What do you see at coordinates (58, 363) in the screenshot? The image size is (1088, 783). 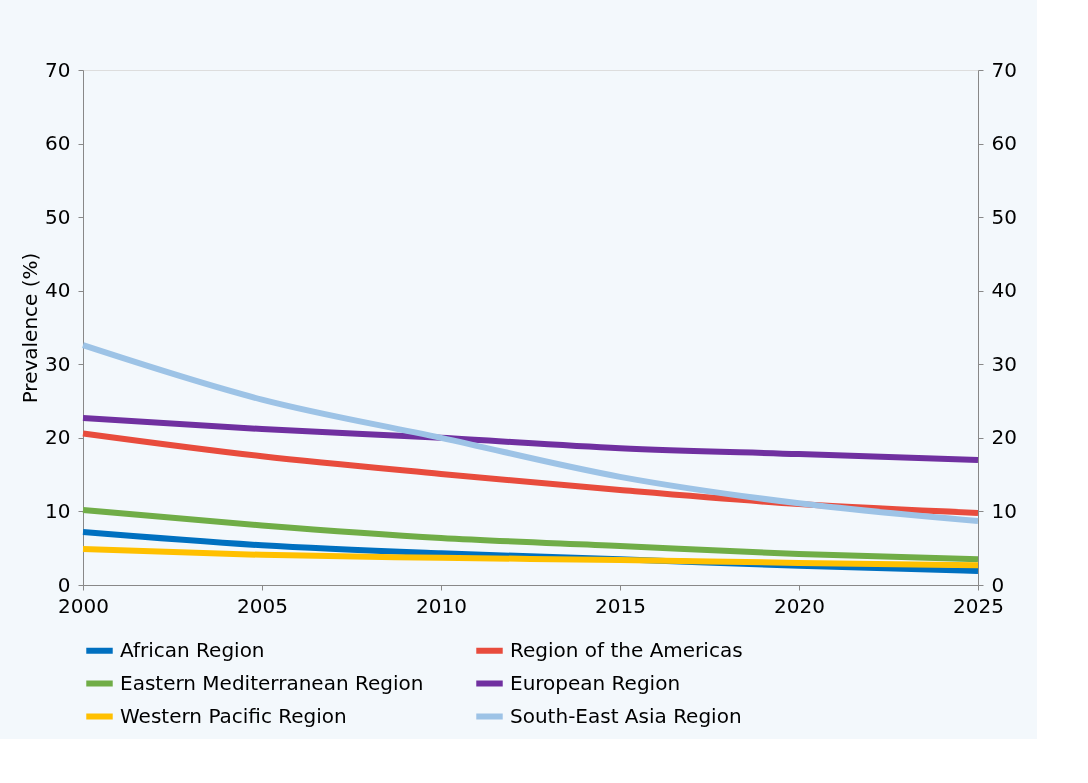 I see `y-tick-label: 30` at bounding box center [58, 363].